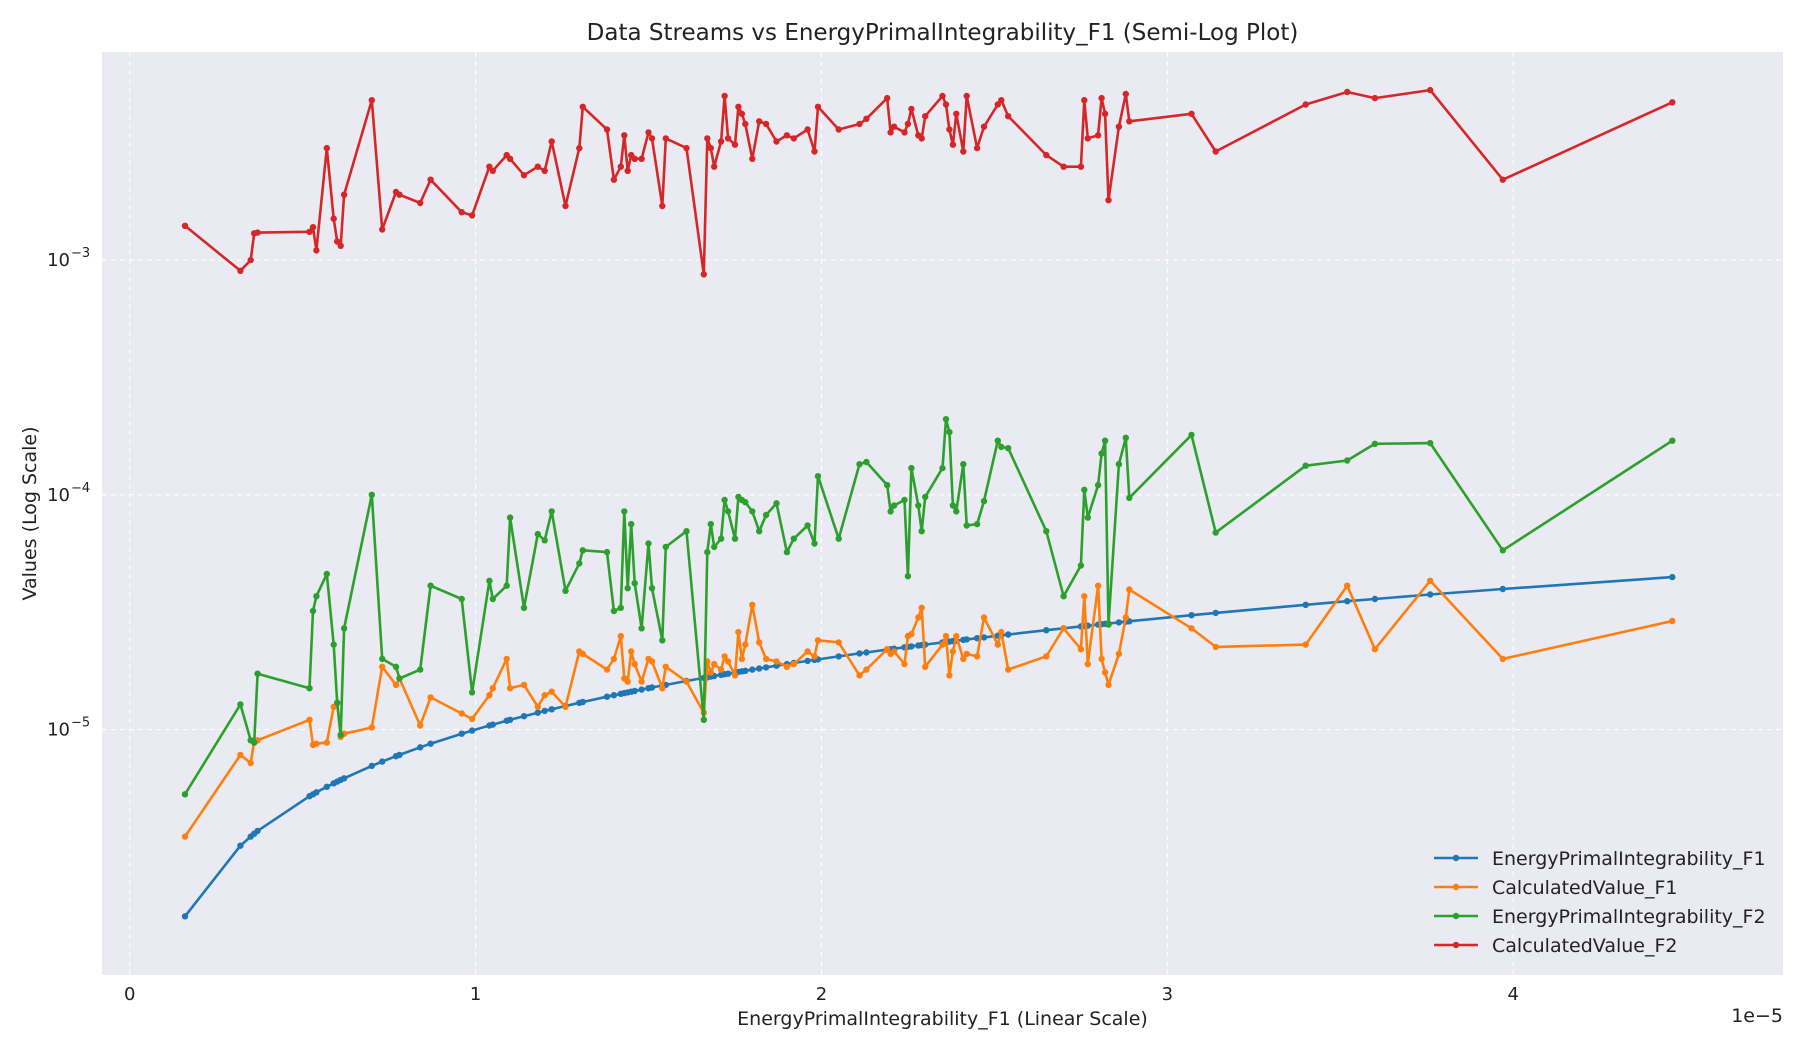 This screenshot has height=1054, width=1800. Describe the element at coordinates (821, 994) in the screenshot. I see `x-tick-label: 2` at that location.